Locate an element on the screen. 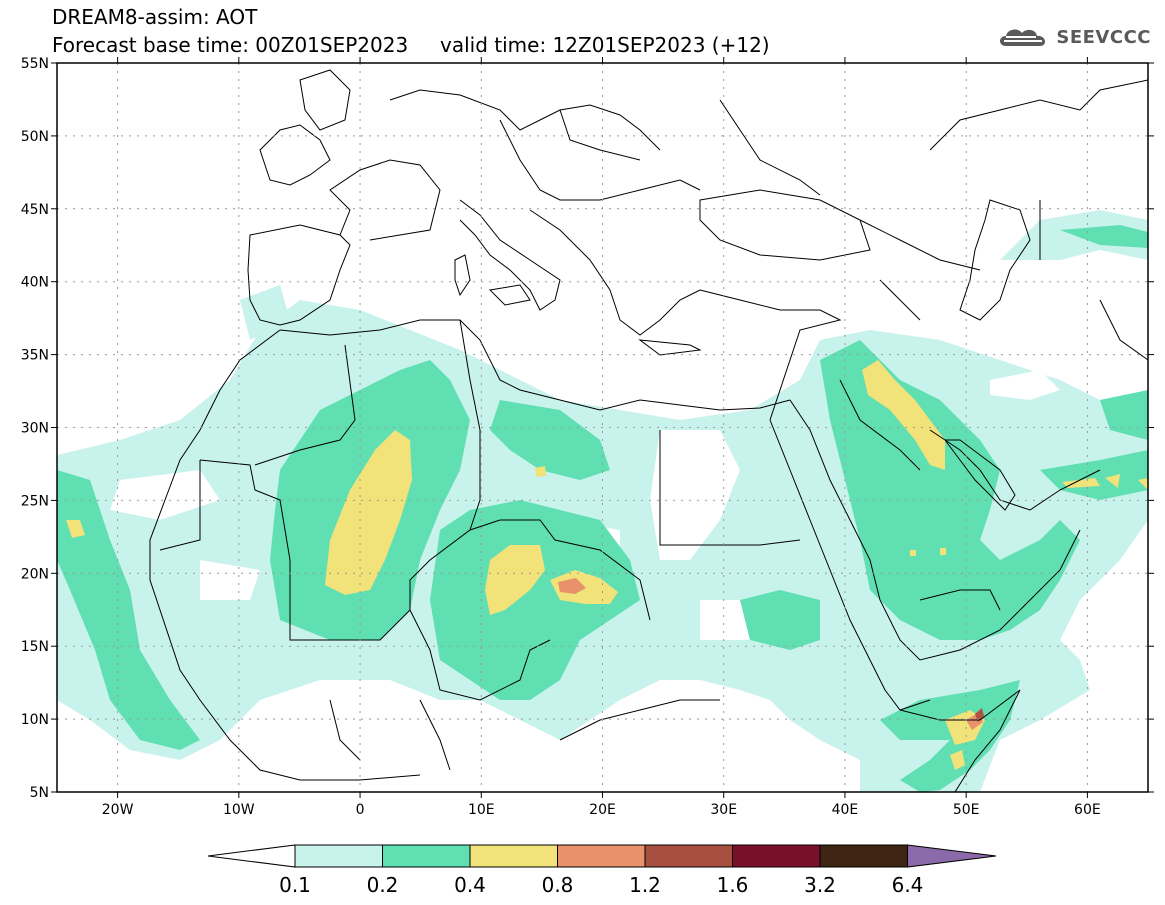 The height and width of the screenshot is (905, 1165). colorbar-label: 0.4 is located at coordinates (470, 885).